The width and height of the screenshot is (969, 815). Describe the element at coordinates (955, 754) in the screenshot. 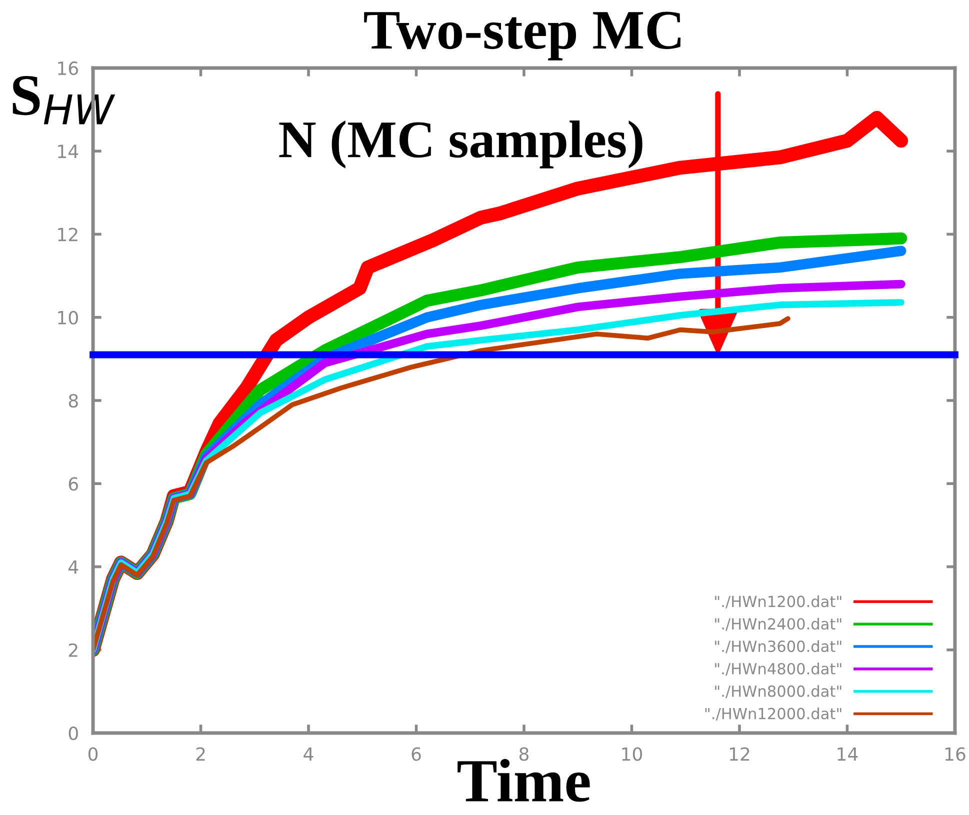

I see `x-tick-label: 16` at that location.